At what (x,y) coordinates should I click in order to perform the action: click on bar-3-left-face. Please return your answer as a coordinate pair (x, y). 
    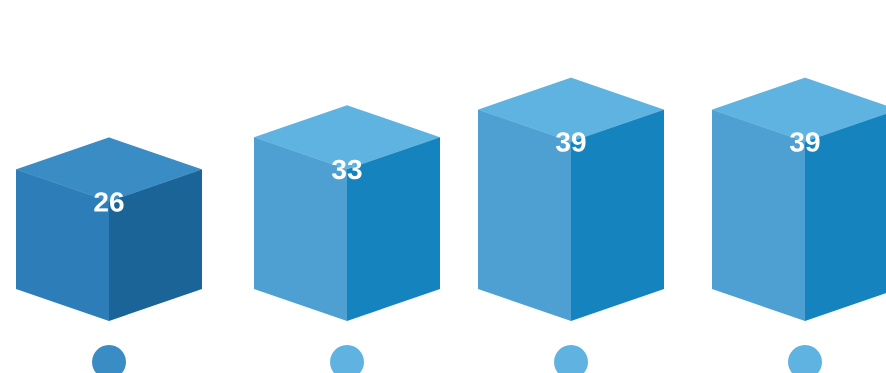
    Looking at the image, I should click on (524, 215).